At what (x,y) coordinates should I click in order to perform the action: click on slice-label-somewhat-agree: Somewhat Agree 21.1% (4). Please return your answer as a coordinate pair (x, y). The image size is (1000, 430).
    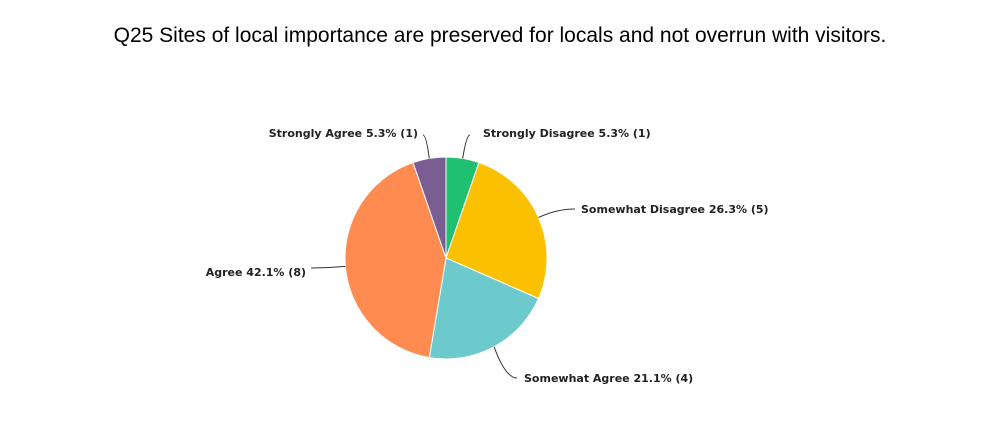
    Looking at the image, I should click on (608, 378).